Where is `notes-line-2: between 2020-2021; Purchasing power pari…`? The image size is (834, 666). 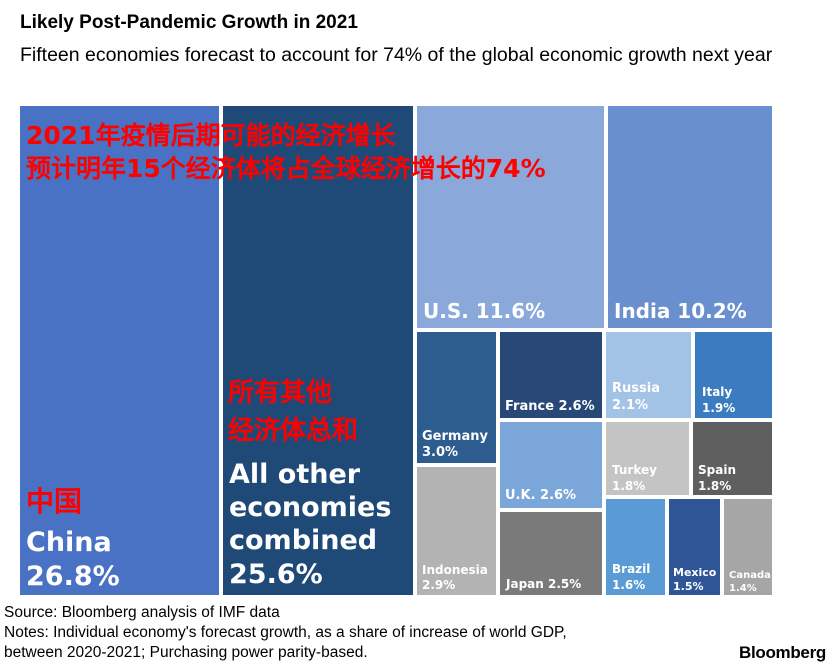
notes-line-2: between 2020-2021; Purchasing power pari… is located at coordinates (186, 652).